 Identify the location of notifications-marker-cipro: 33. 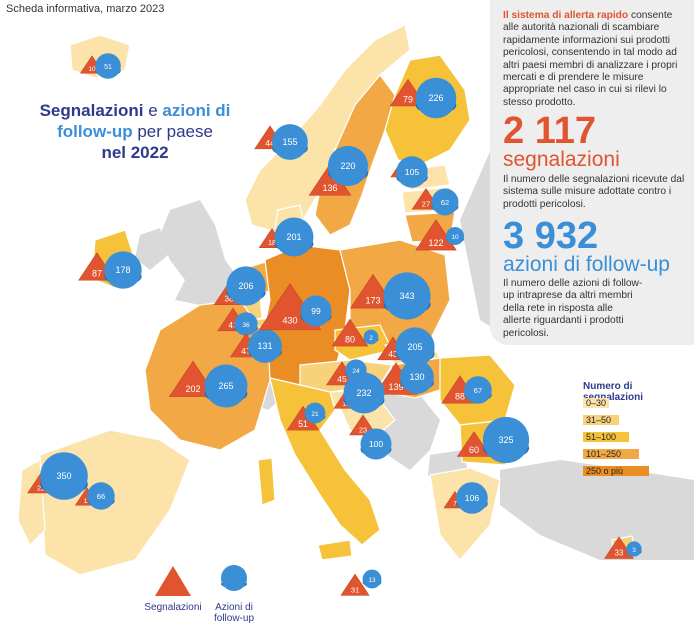
(619, 547).